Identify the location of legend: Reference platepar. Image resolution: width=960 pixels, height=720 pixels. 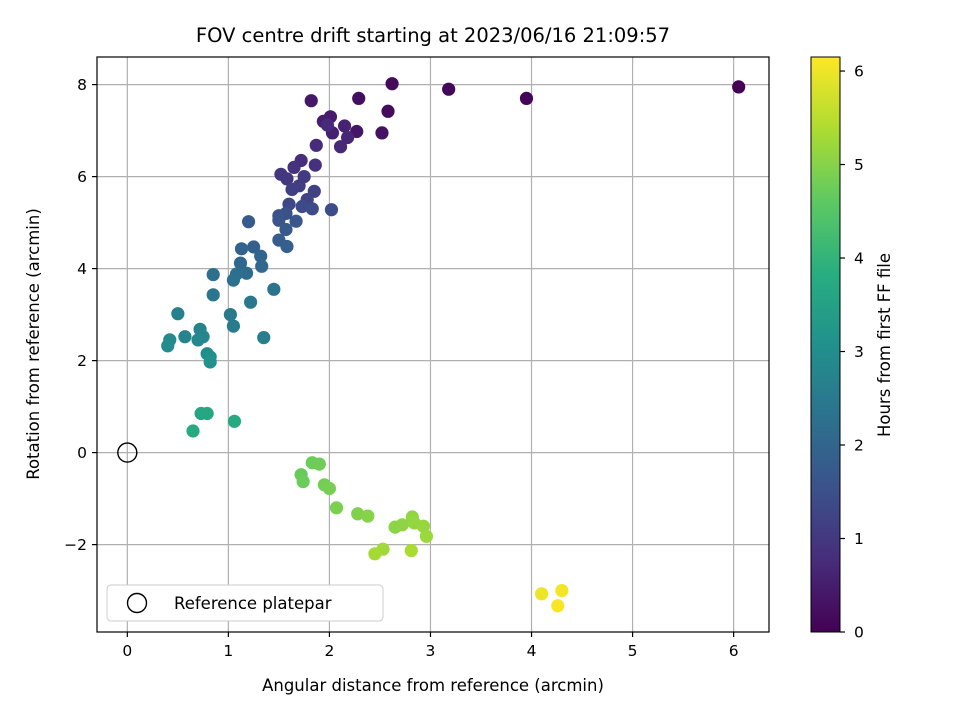
(245, 603).